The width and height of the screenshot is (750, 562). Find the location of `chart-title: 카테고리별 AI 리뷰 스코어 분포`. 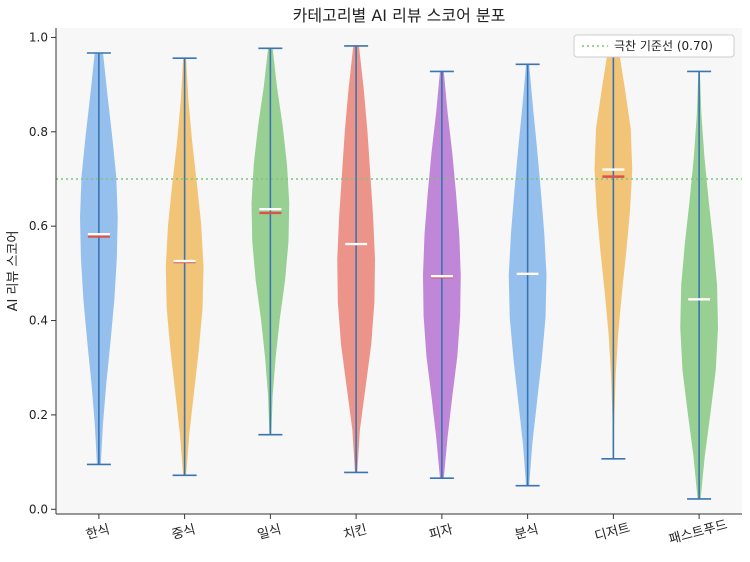

chart-title: 카테고리별 AI 리뷰 스코어 분포 is located at coordinates (399, 15).